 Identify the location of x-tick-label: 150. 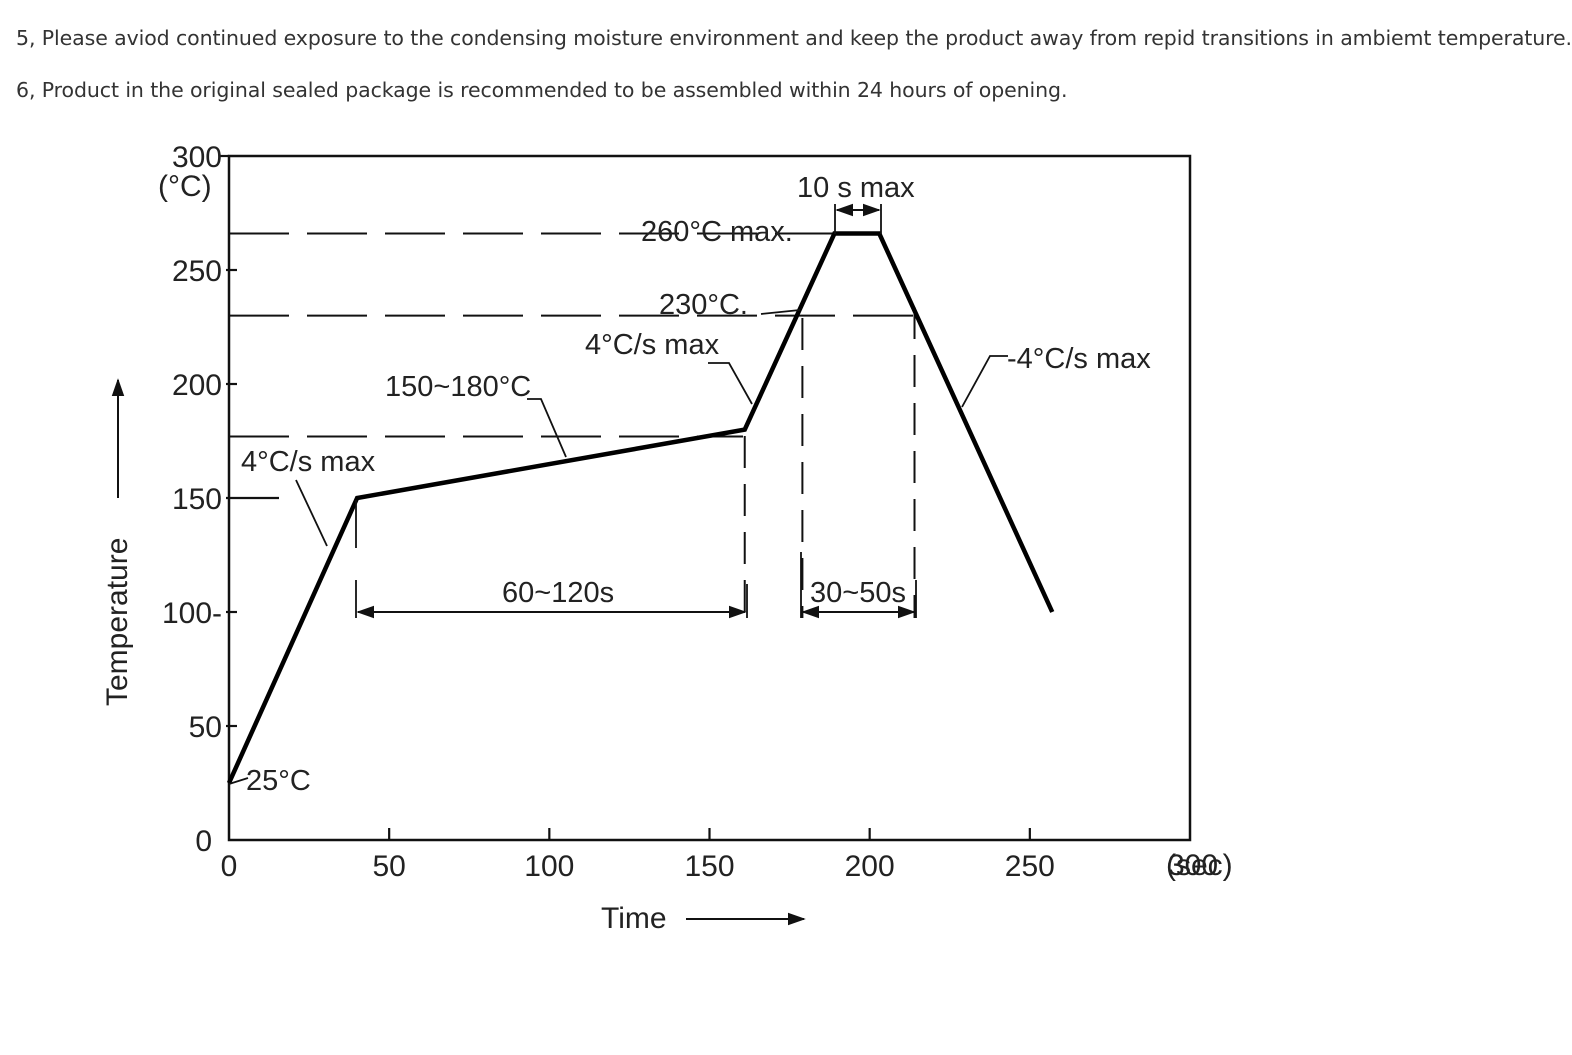
(709, 866).